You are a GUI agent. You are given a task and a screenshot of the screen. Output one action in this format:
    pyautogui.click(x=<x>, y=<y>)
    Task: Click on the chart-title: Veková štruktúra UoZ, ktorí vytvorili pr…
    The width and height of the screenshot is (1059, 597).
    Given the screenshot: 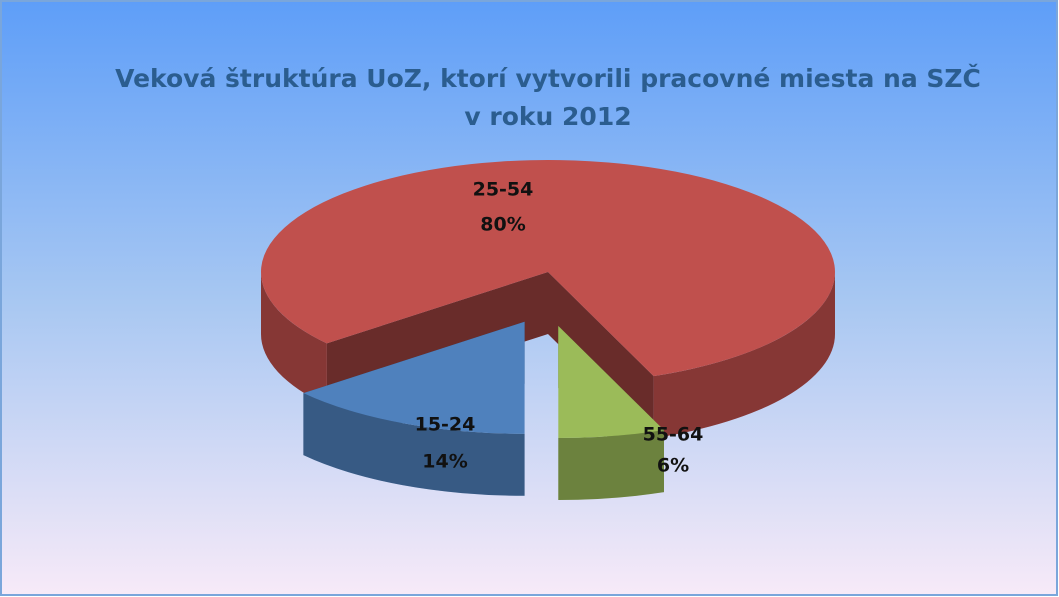 What is the action you would take?
    pyautogui.click(x=548, y=78)
    